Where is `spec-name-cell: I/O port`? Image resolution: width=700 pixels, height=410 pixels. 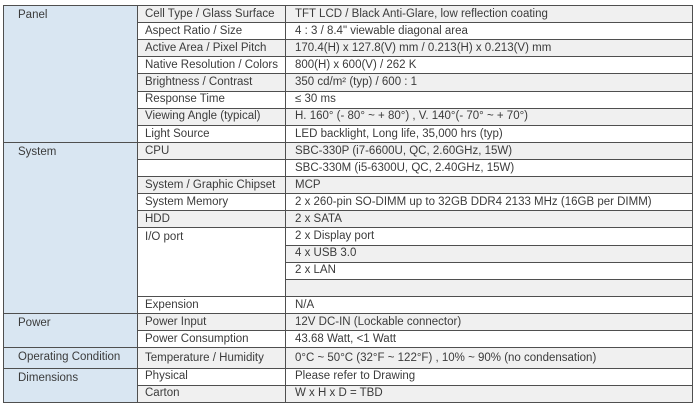 spec-name-cell: I/O port is located at coordinates (211, 262).